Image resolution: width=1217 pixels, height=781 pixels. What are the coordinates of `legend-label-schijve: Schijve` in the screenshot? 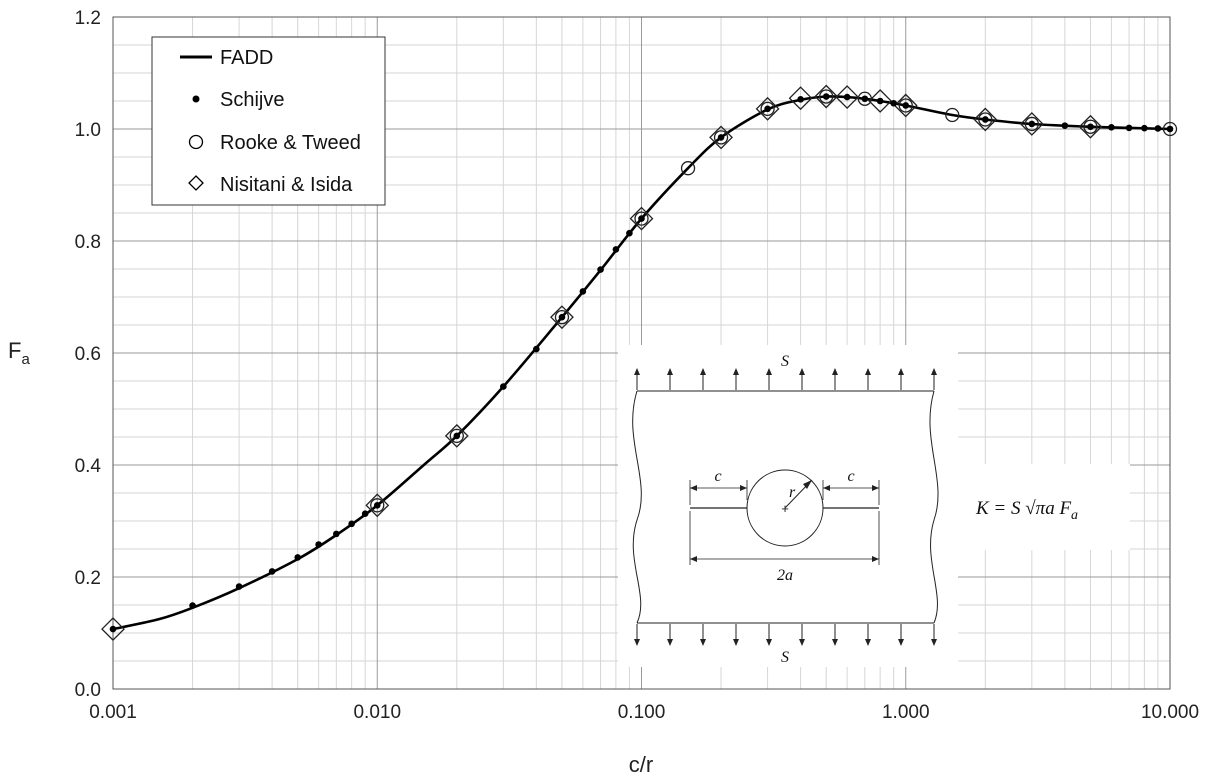 It's located at (252, 100).